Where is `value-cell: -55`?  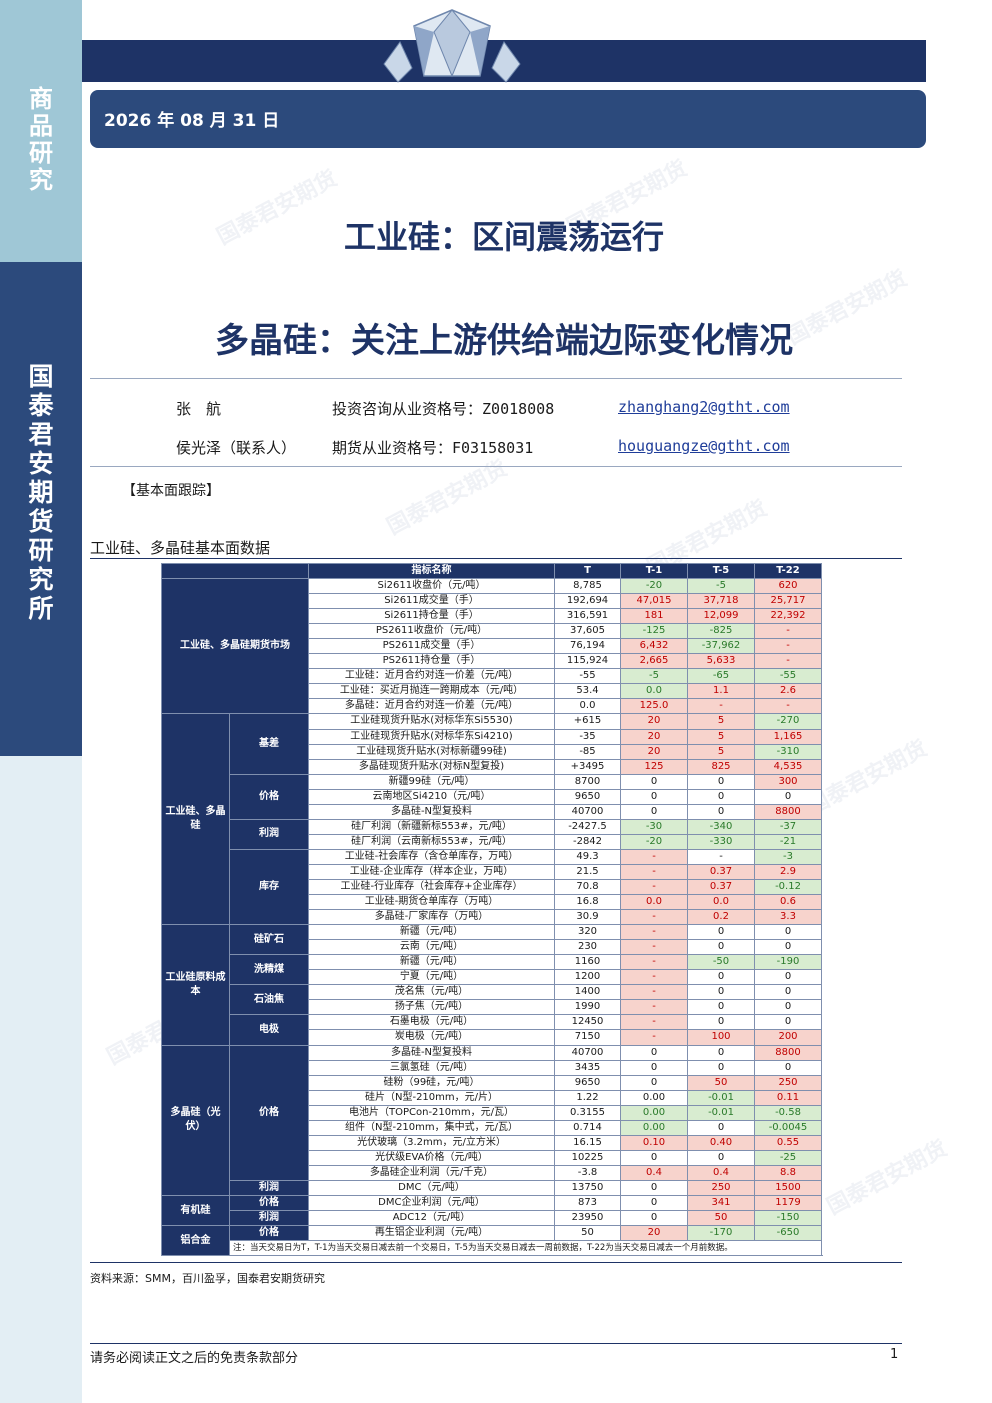
value-cell: -55 is located at coordinates (587, 676).